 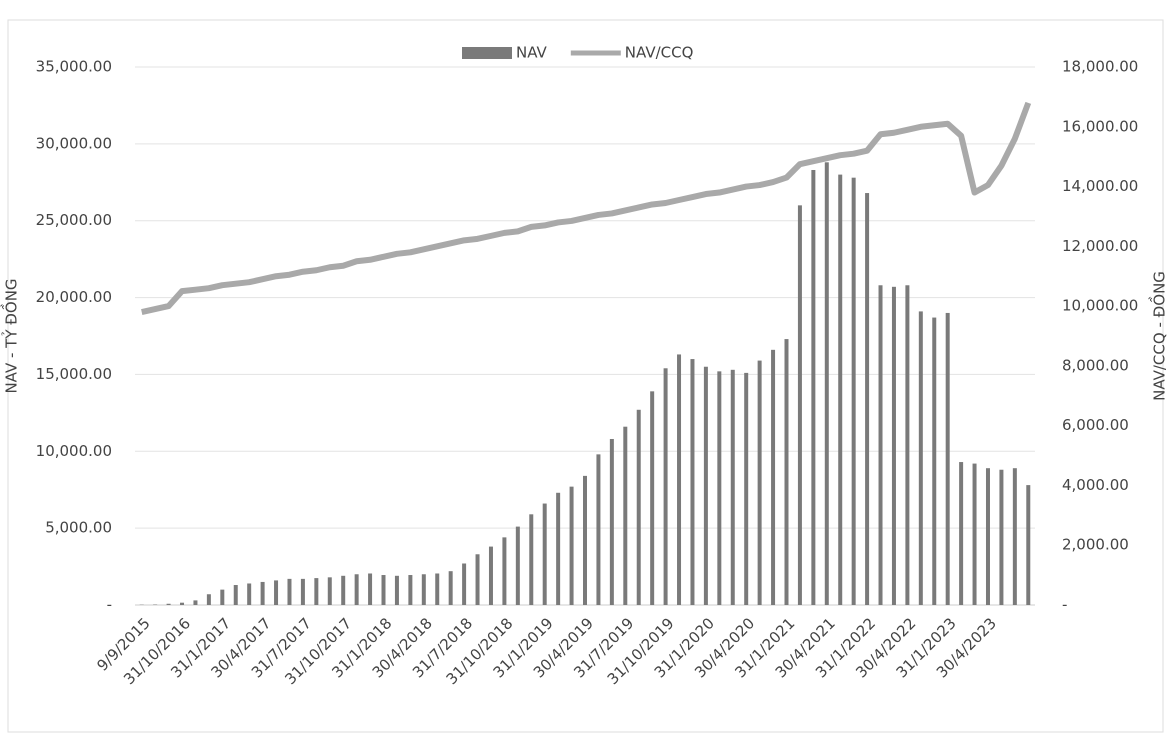 What do you see at coordinates (74, 67) in the screenshot?
I see `y-tick-label: 35,000.00` at bounding box center [74, 67].